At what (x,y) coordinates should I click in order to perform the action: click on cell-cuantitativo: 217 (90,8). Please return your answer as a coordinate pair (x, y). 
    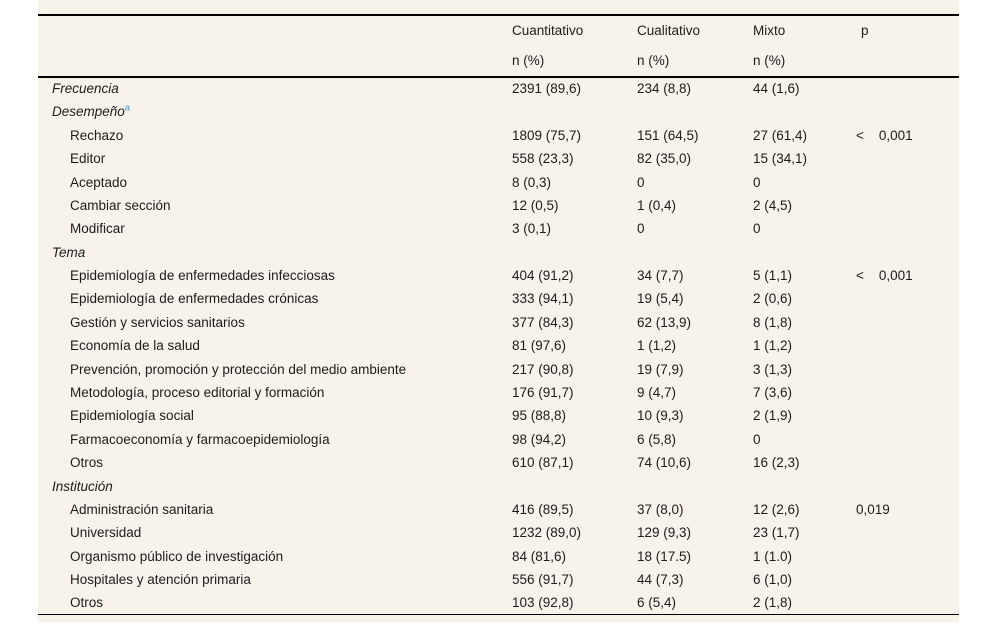
    Looking at the image, I should click on (543, 369).